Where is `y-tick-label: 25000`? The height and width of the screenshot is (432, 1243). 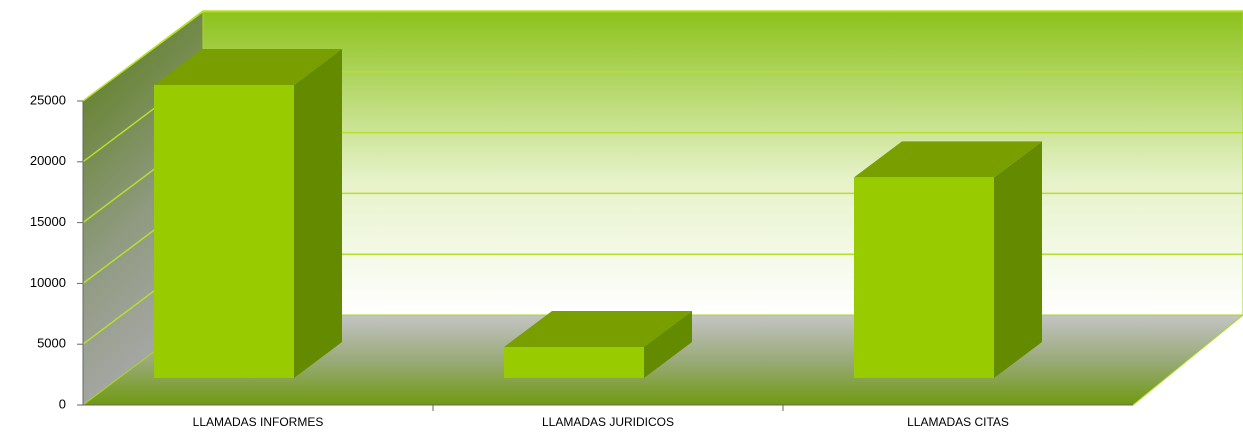 y-tick-label: 25000 is located at coordinates (48, 99).